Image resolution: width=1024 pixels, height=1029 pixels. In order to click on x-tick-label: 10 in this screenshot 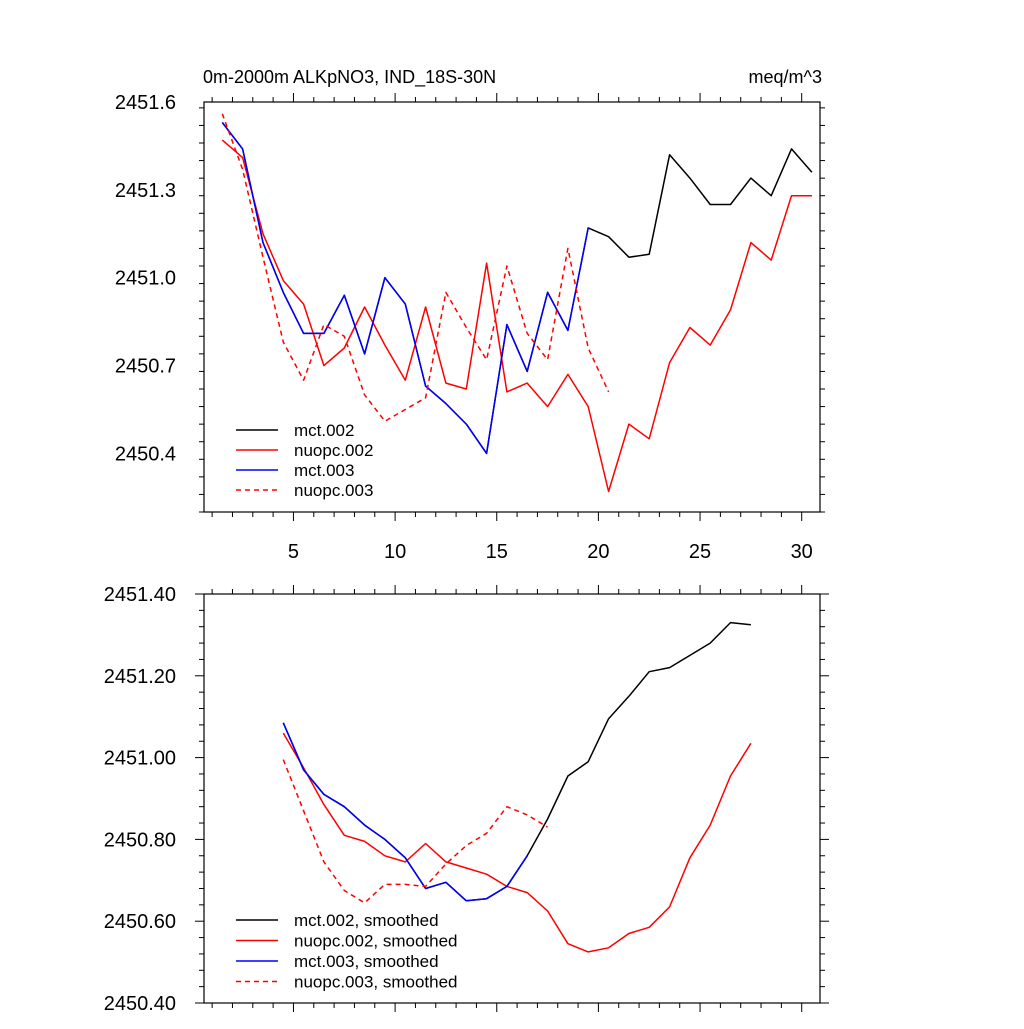, I will do `click(395, 552)`.